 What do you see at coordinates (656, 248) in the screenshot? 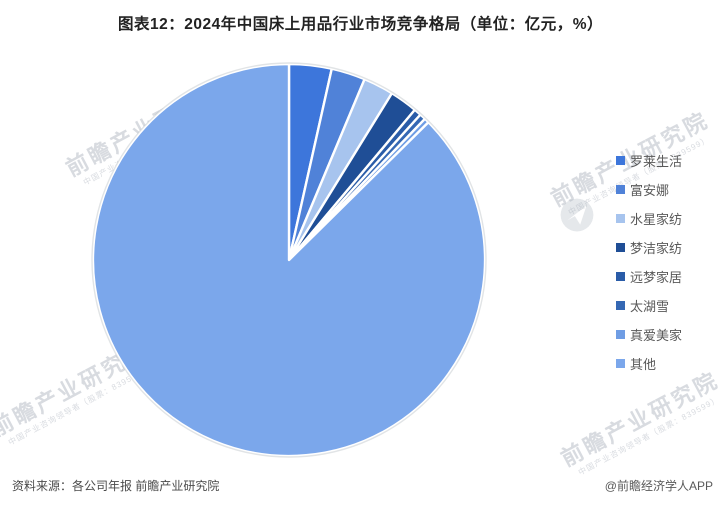
I see `legend-label: 梦洁家纺` at bounding box center [656, 248].